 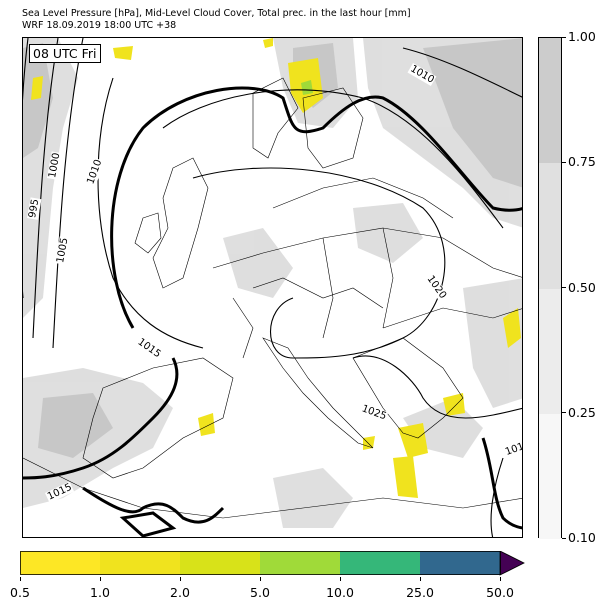 What do you see at coordinates (99, 25) in the screenshot?
I see `chart-subtitle: WRF 18.09.2019 18:00 UTC +38` at bounding box center [99, 25].